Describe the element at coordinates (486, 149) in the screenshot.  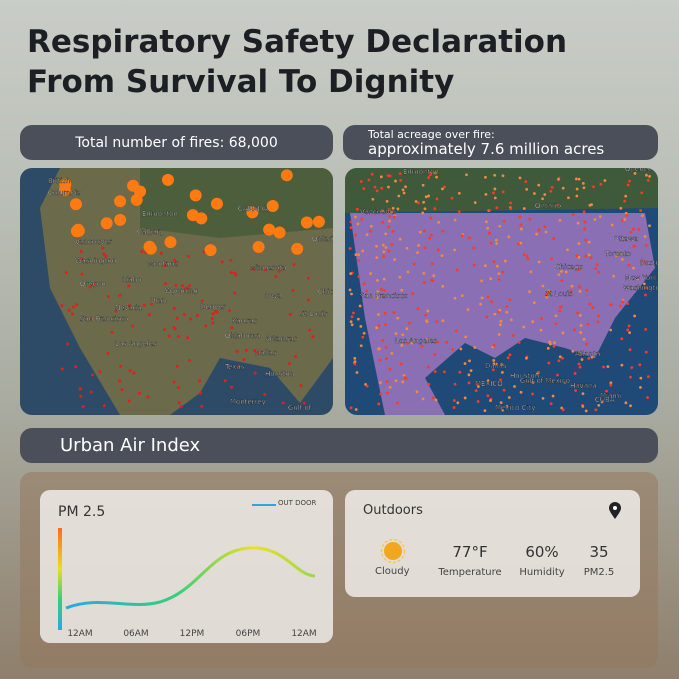
I see `caption: approximately 7.6 million acres` at that location.